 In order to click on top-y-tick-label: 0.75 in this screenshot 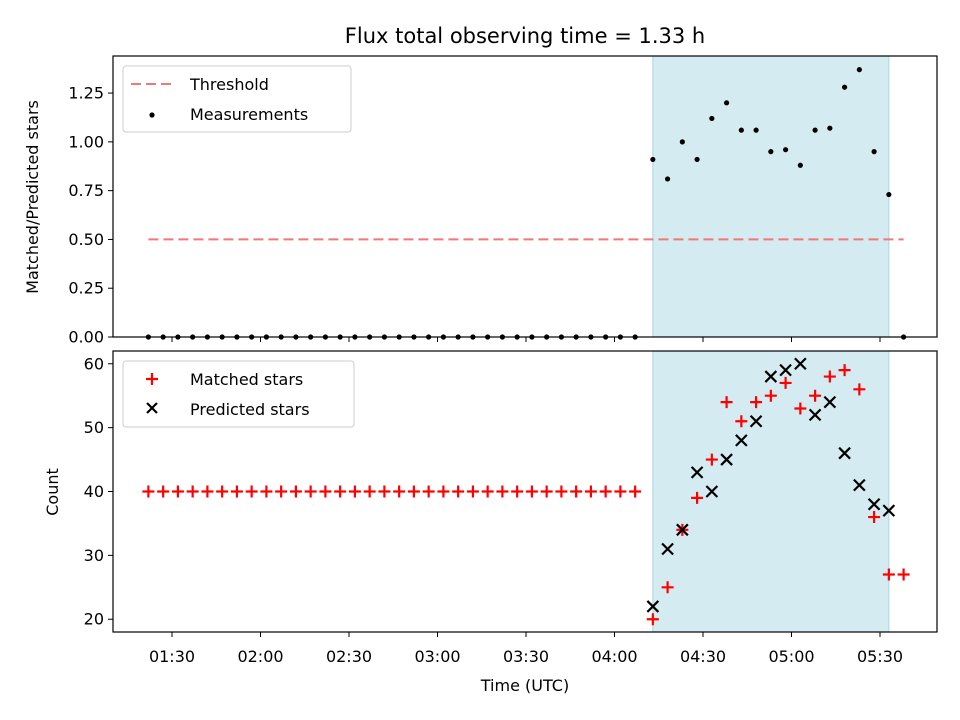, I will do `click(86, 190)`.